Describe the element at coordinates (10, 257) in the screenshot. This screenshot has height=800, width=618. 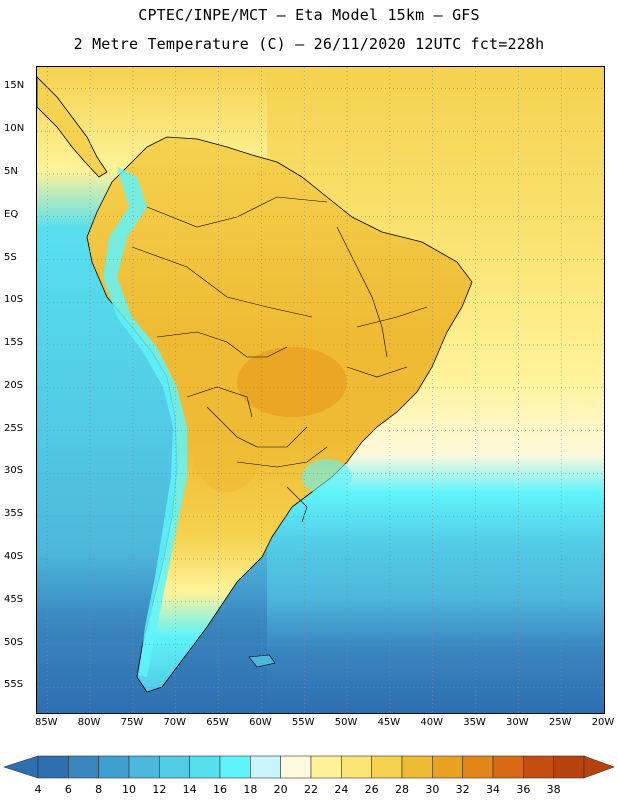
I see `lat-tick-label: 5S` at that location.